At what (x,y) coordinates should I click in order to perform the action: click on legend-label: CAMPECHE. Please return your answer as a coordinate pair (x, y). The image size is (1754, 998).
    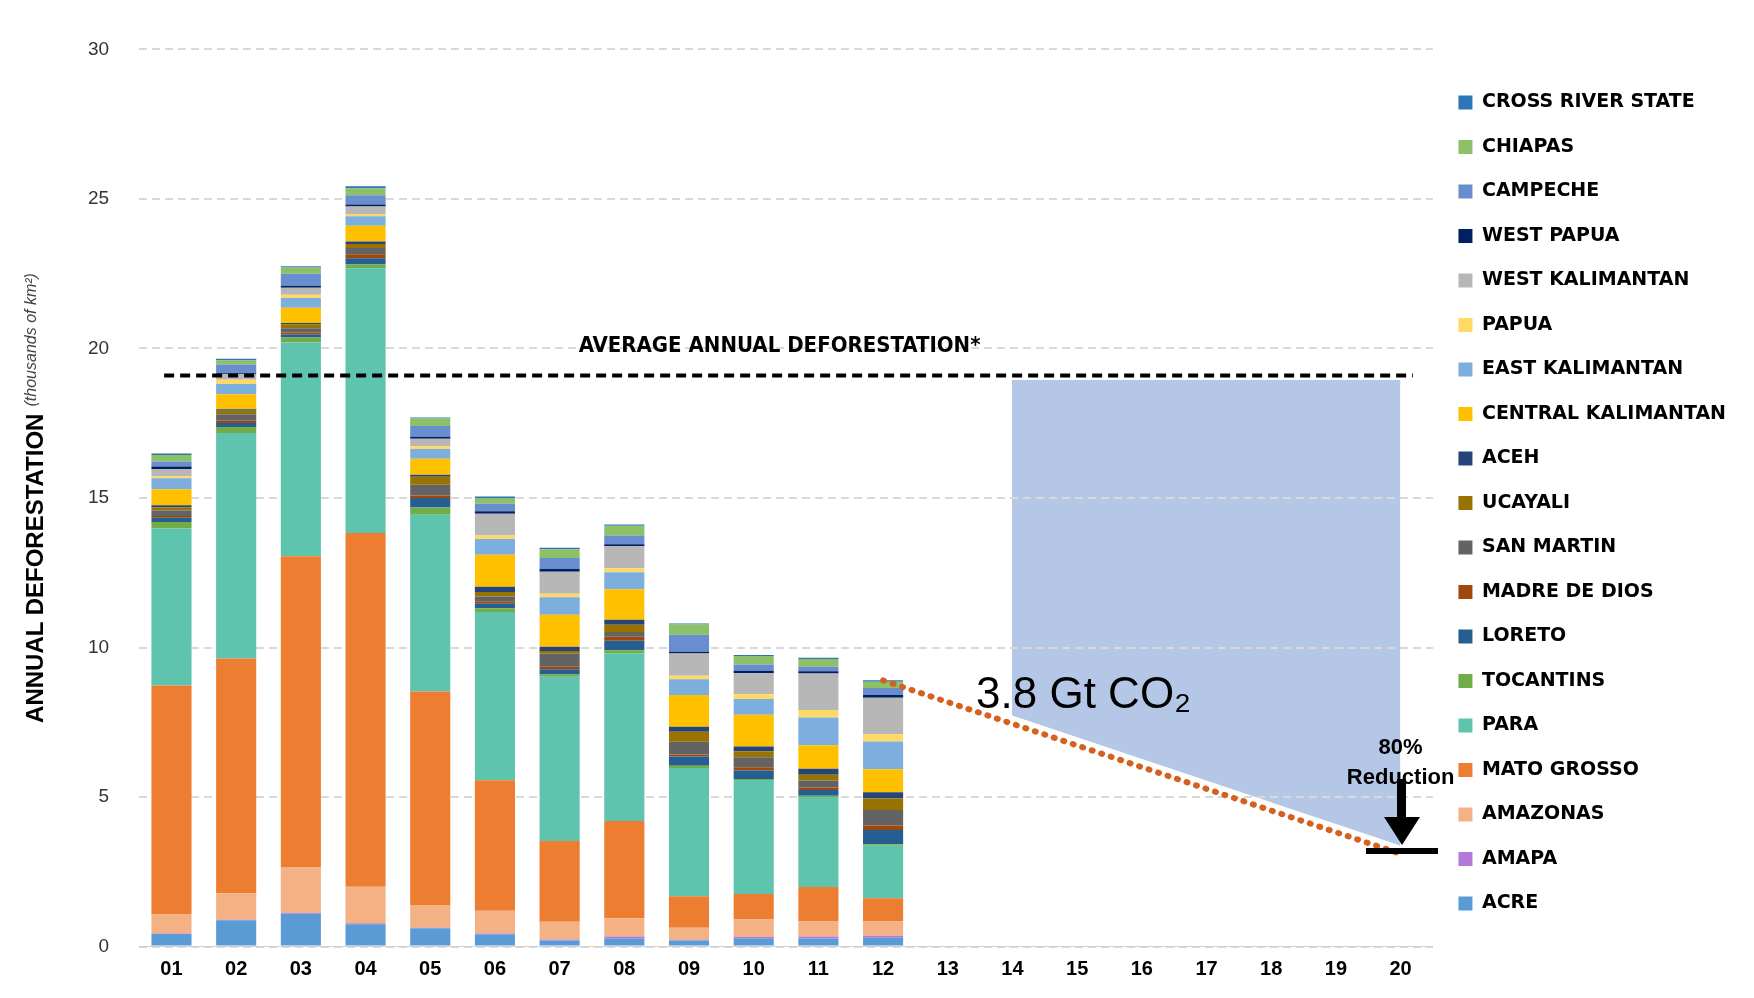
    Looking at the image, I should click on (1540, 189).